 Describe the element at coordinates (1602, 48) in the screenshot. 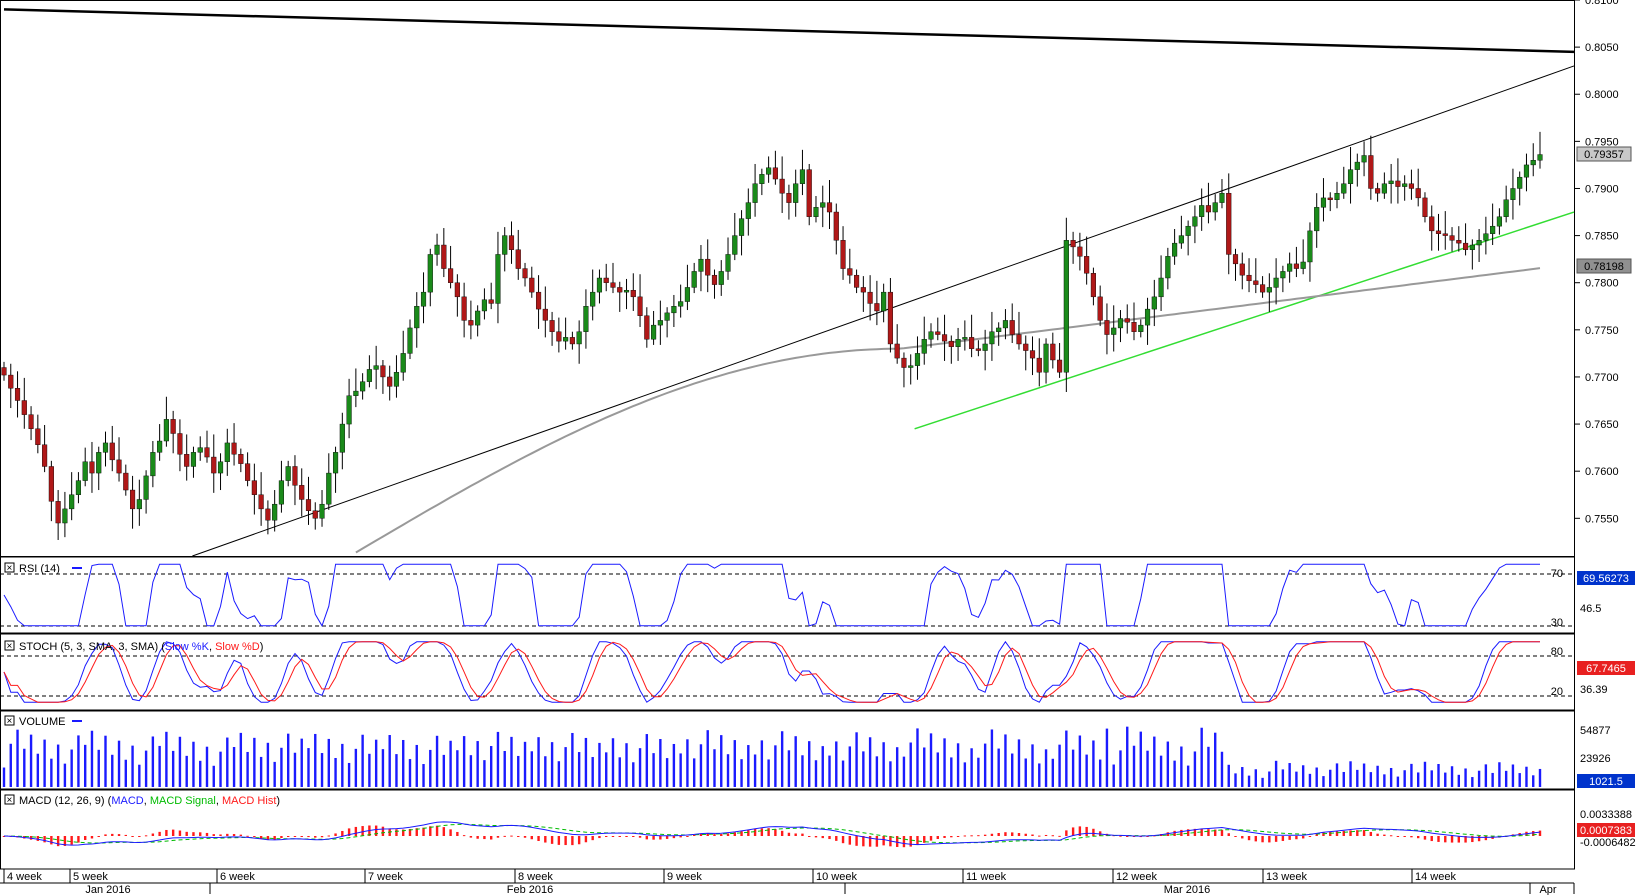

I see `price-tick-label: 0.8050` at that location.